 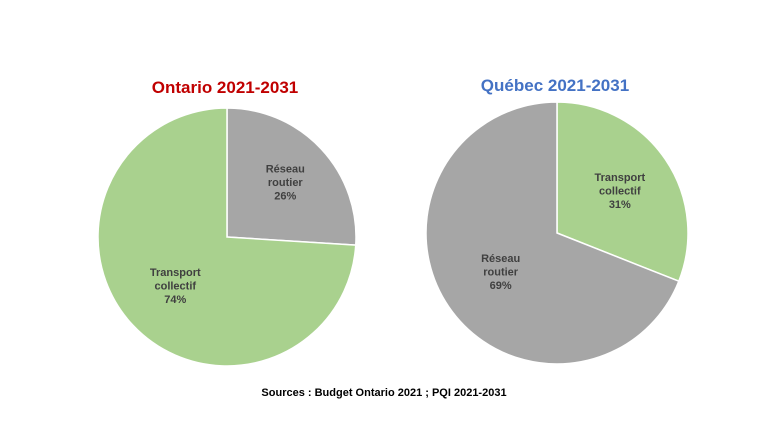 I want to click on ontario-label-reseau-routier-line: Réseau, so click(x=285, y=170).